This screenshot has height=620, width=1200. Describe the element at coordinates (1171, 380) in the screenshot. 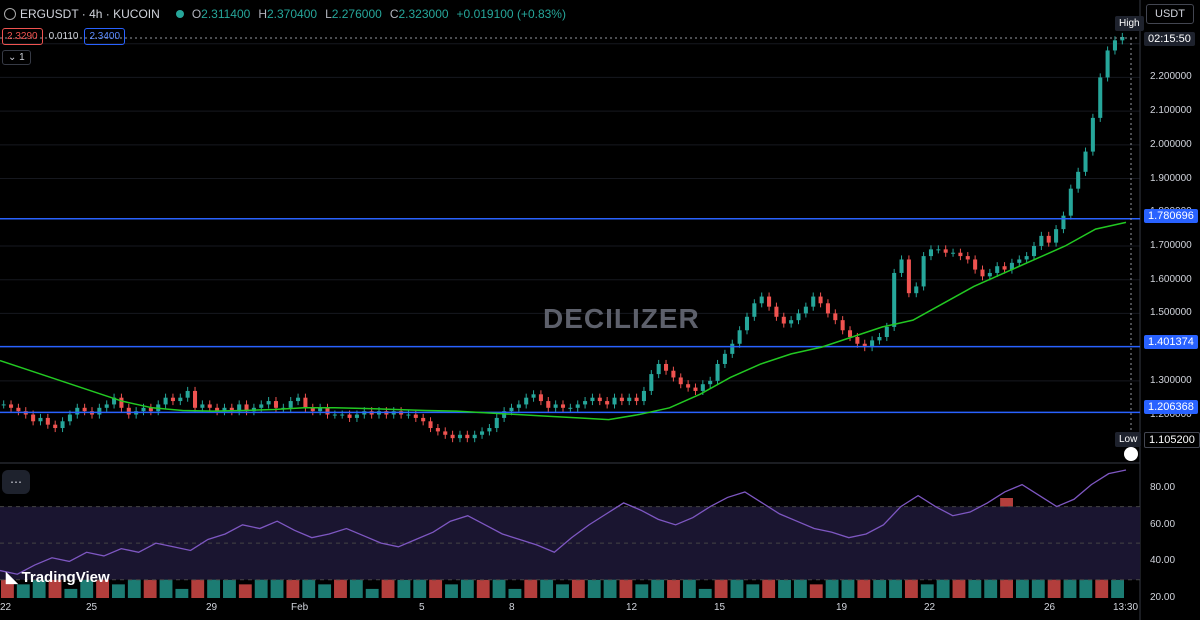

I see `price-tick: 1.300000` at that location.